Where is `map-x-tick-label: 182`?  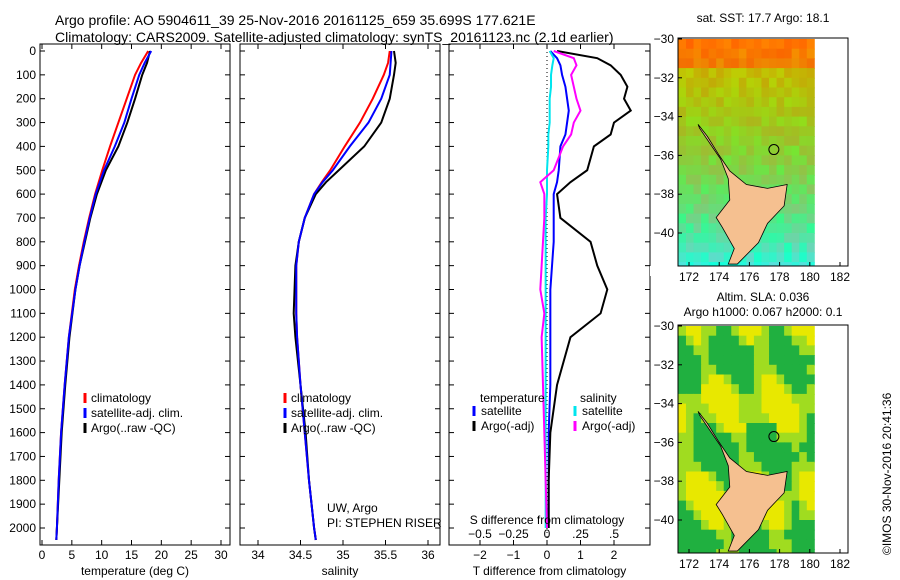 map-x-tick-label: 182 is located at coordinates (840, 564).